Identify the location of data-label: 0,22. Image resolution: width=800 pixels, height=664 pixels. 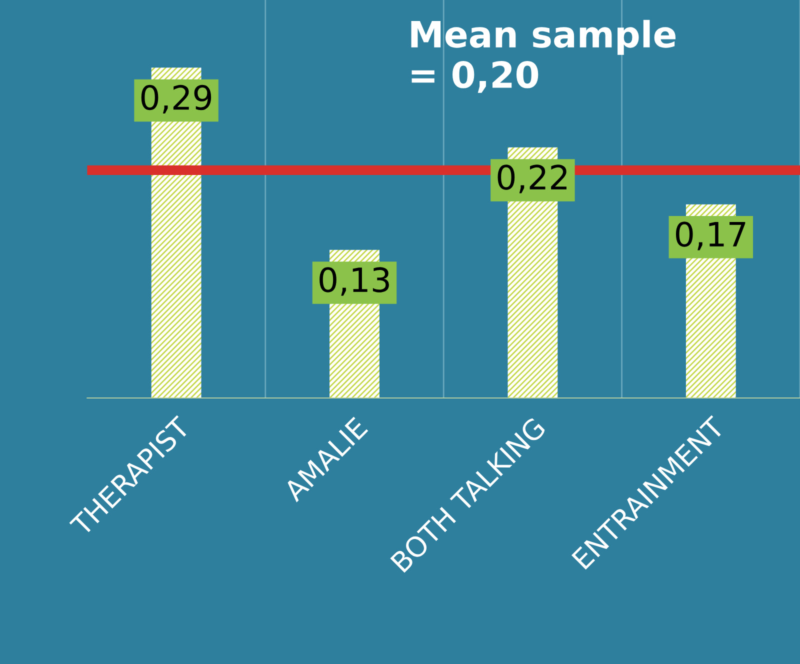
(532, 179).